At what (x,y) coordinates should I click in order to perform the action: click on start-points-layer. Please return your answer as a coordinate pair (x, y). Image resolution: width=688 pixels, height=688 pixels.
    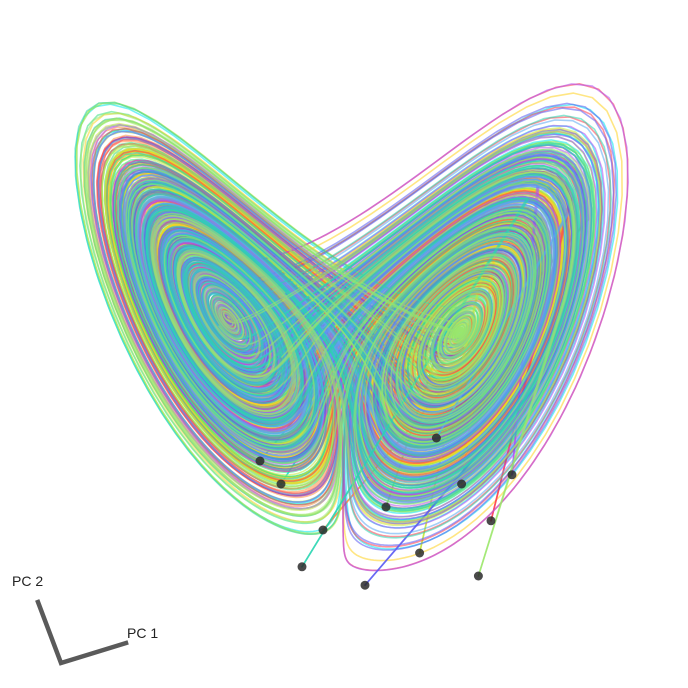
    Looking at the image, I should click on (386, 511).